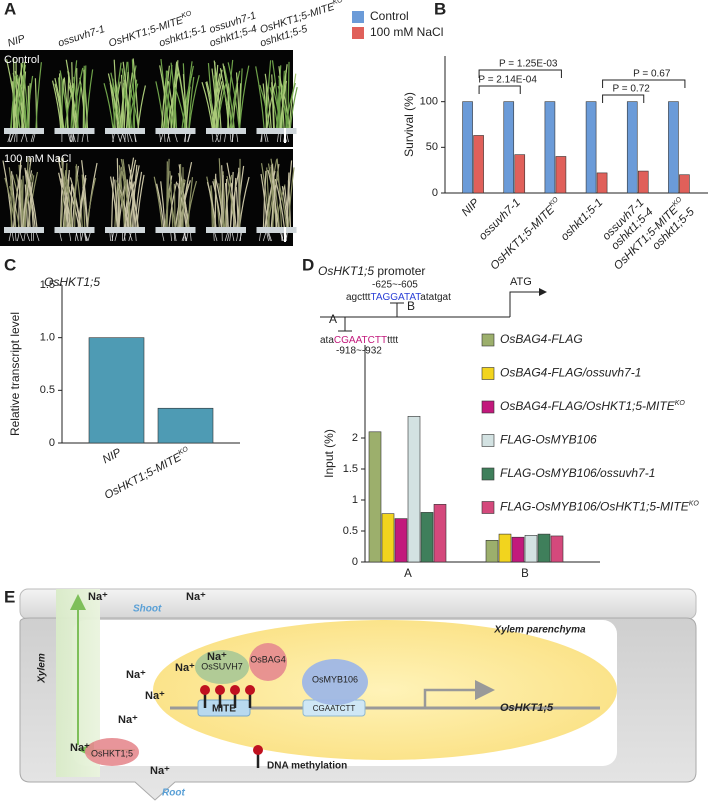  What do you see at coordinates (435, 297) in the screenshot?
I see `seq: atatgat` at bounding box center [435, 297].